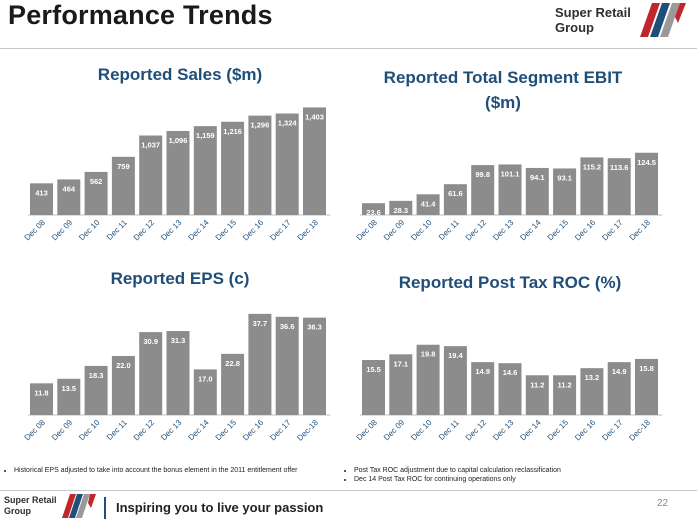  What do you see at coordinates (612, 430) in the screenshot?
I see `chart-roc-category-label-9: Dec 17` at bounding box center [612, 430].